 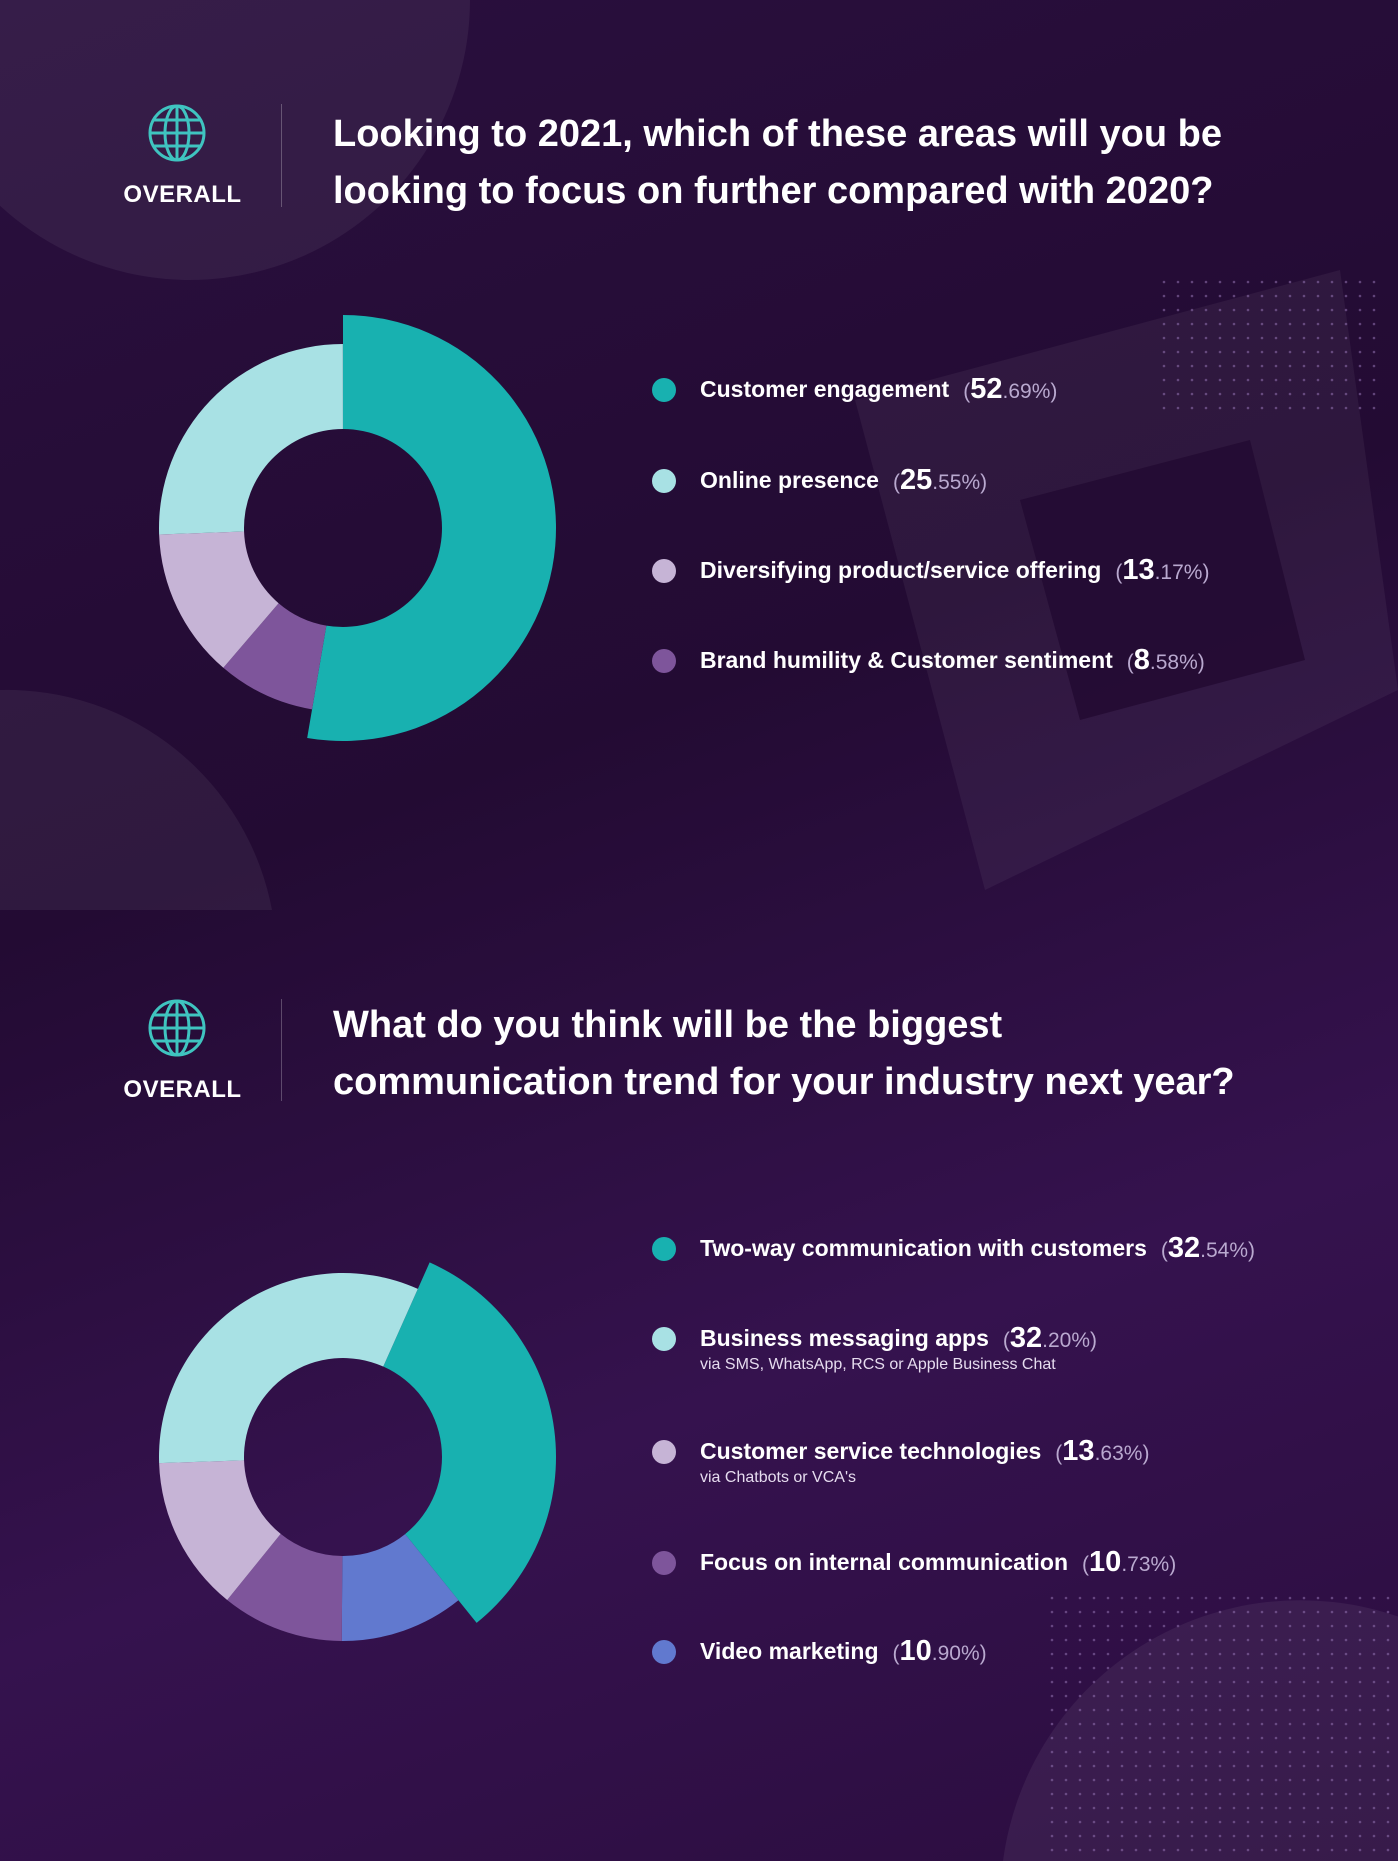 I want to click on value-decimal: .69, so click(x=1017, y=391).